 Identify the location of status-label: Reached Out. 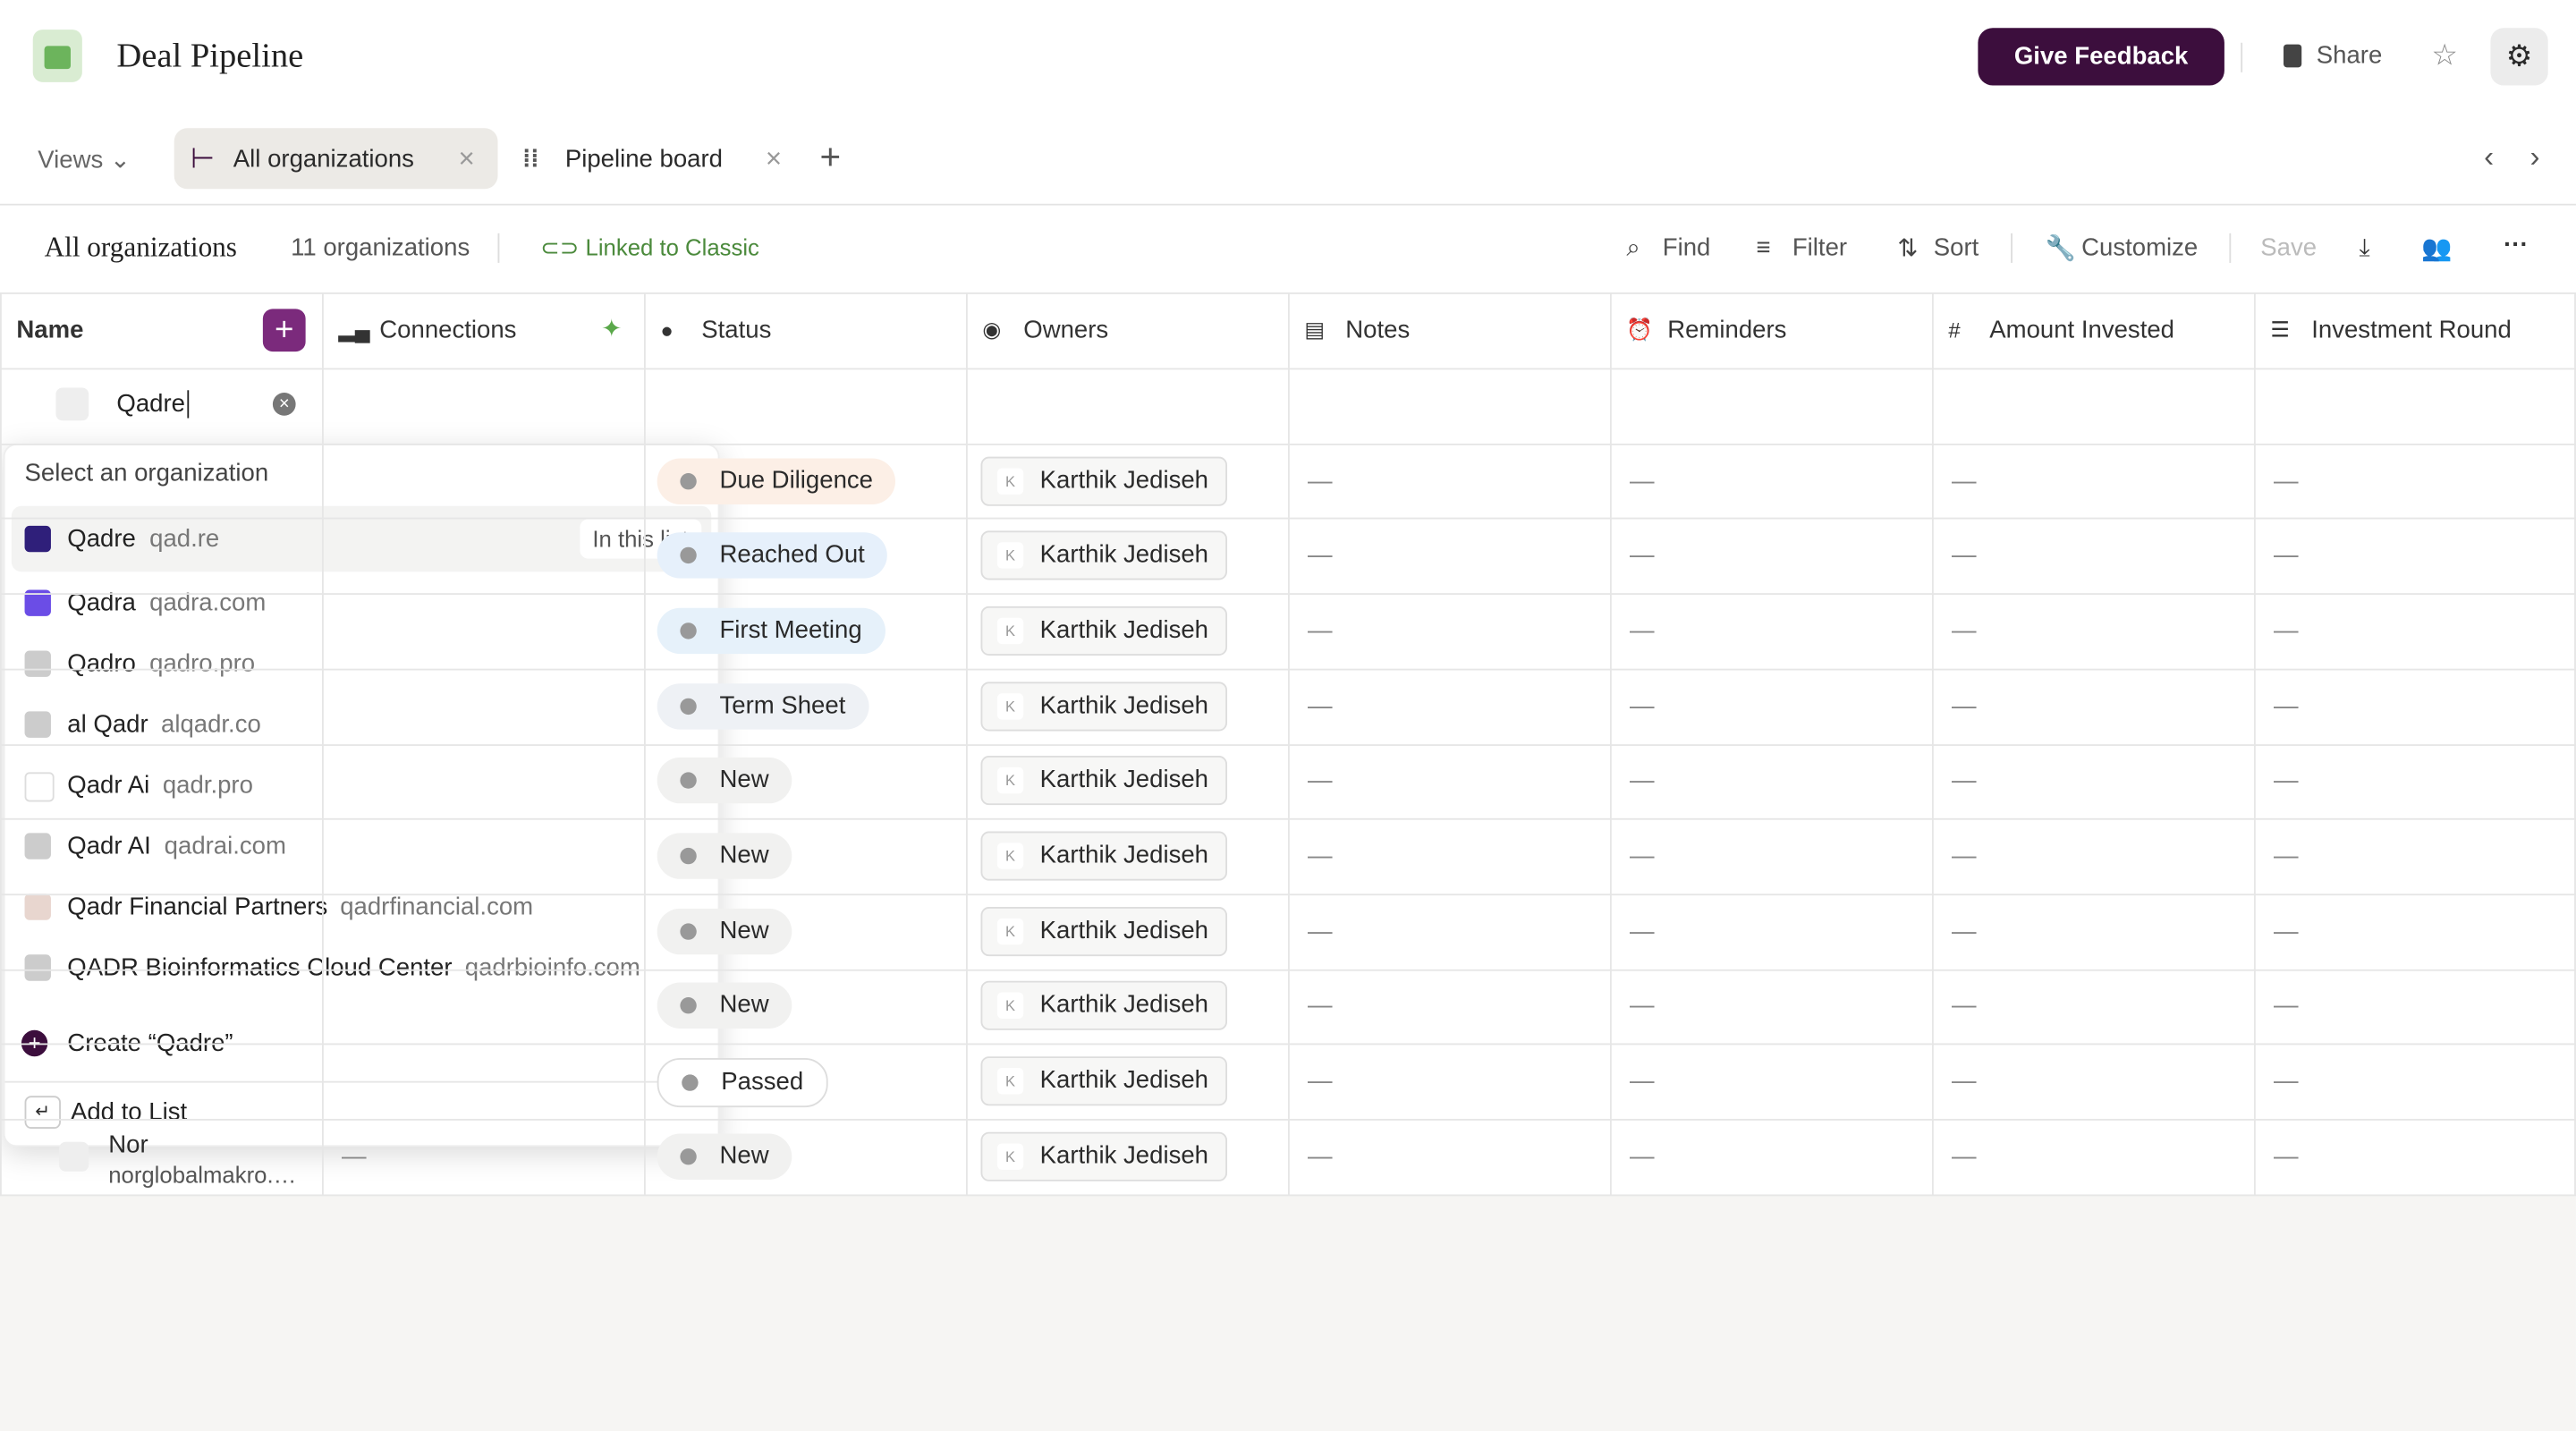
(792, 555).